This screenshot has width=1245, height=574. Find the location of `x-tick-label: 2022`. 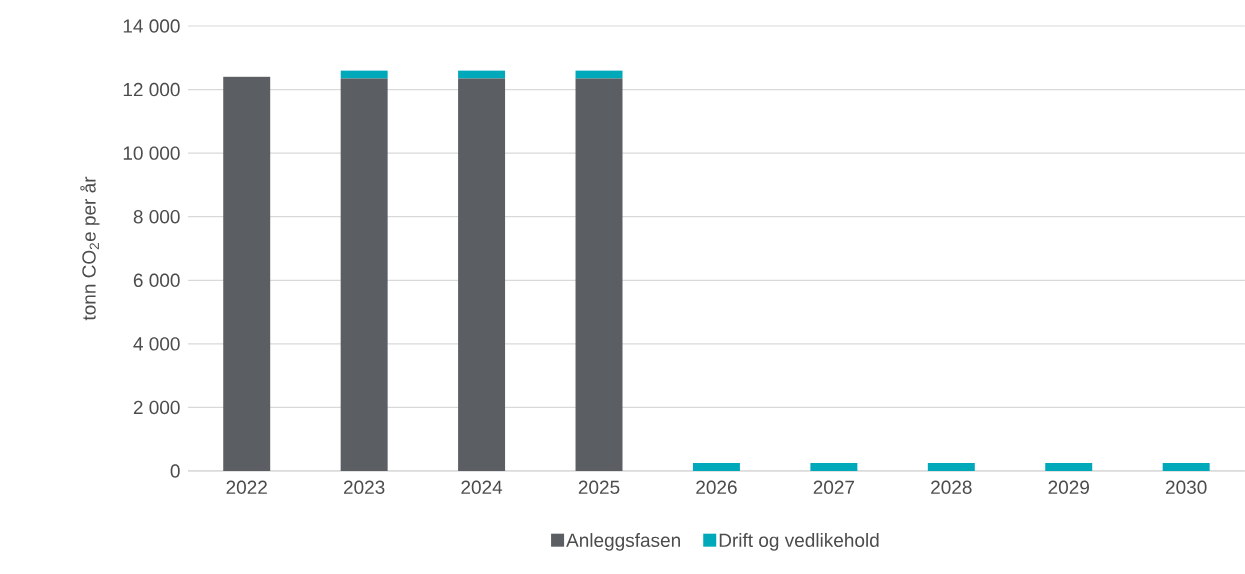

x-tick-label: 2022 is located at coordinates (246, 487).